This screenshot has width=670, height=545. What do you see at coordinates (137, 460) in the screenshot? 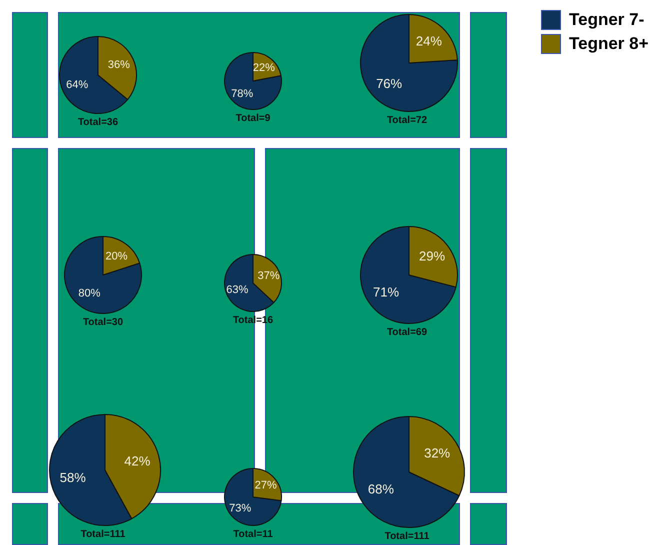
I see `data-label: 42%` at bounding box center [137, 460].